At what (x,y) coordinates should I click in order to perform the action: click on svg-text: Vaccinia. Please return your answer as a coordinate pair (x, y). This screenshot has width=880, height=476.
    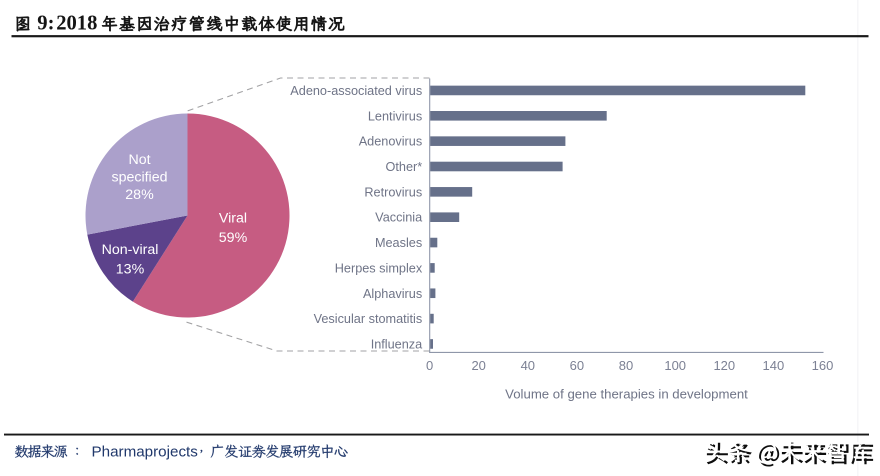
    Looking at the image, I should click on (399, 218).